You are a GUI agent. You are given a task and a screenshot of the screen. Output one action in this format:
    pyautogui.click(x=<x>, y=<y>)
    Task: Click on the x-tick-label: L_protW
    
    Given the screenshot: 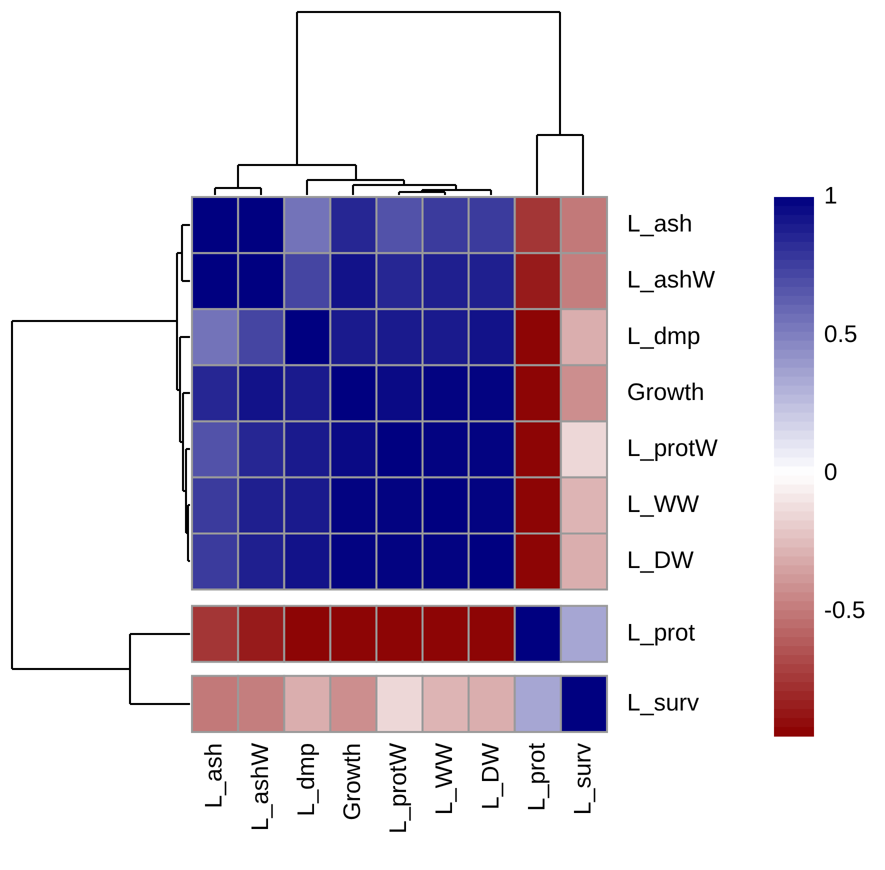 What is the action you would take?
    pyautogui.click(x=398, y=788)
    